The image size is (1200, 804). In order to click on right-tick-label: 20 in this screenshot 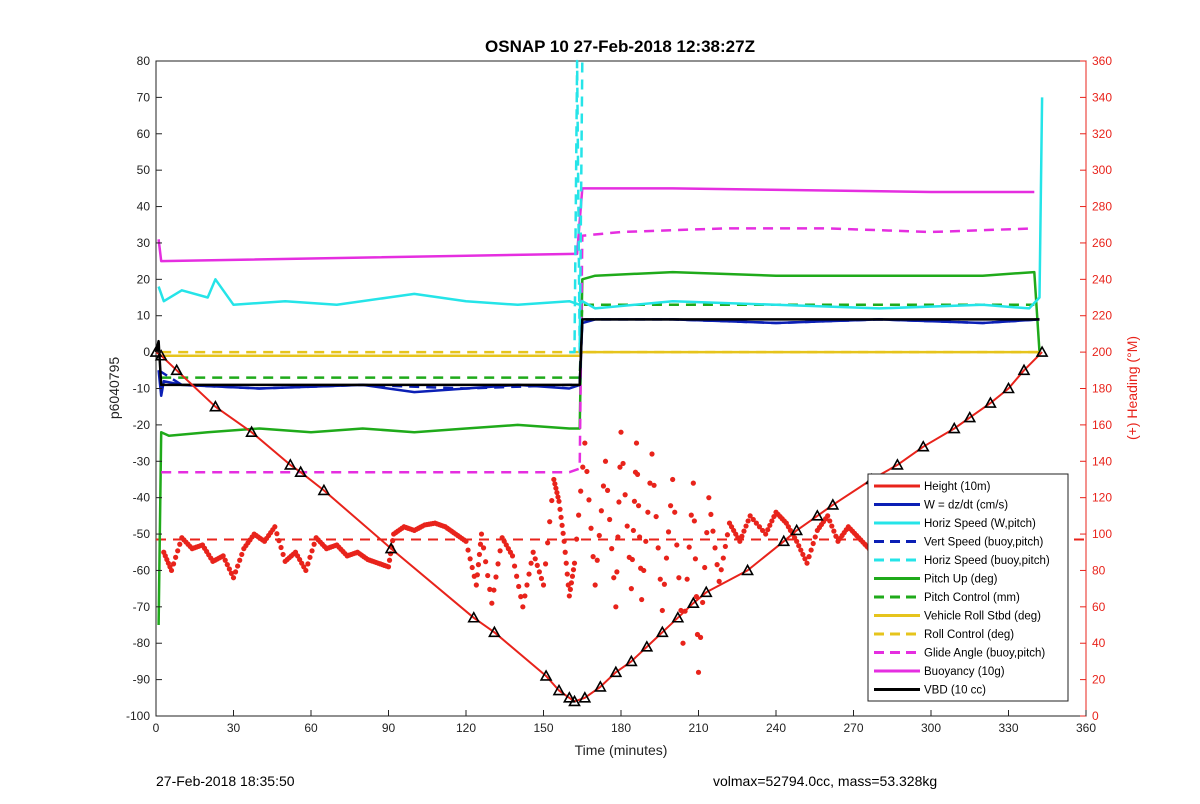, I will do `click(1099, 680)`.